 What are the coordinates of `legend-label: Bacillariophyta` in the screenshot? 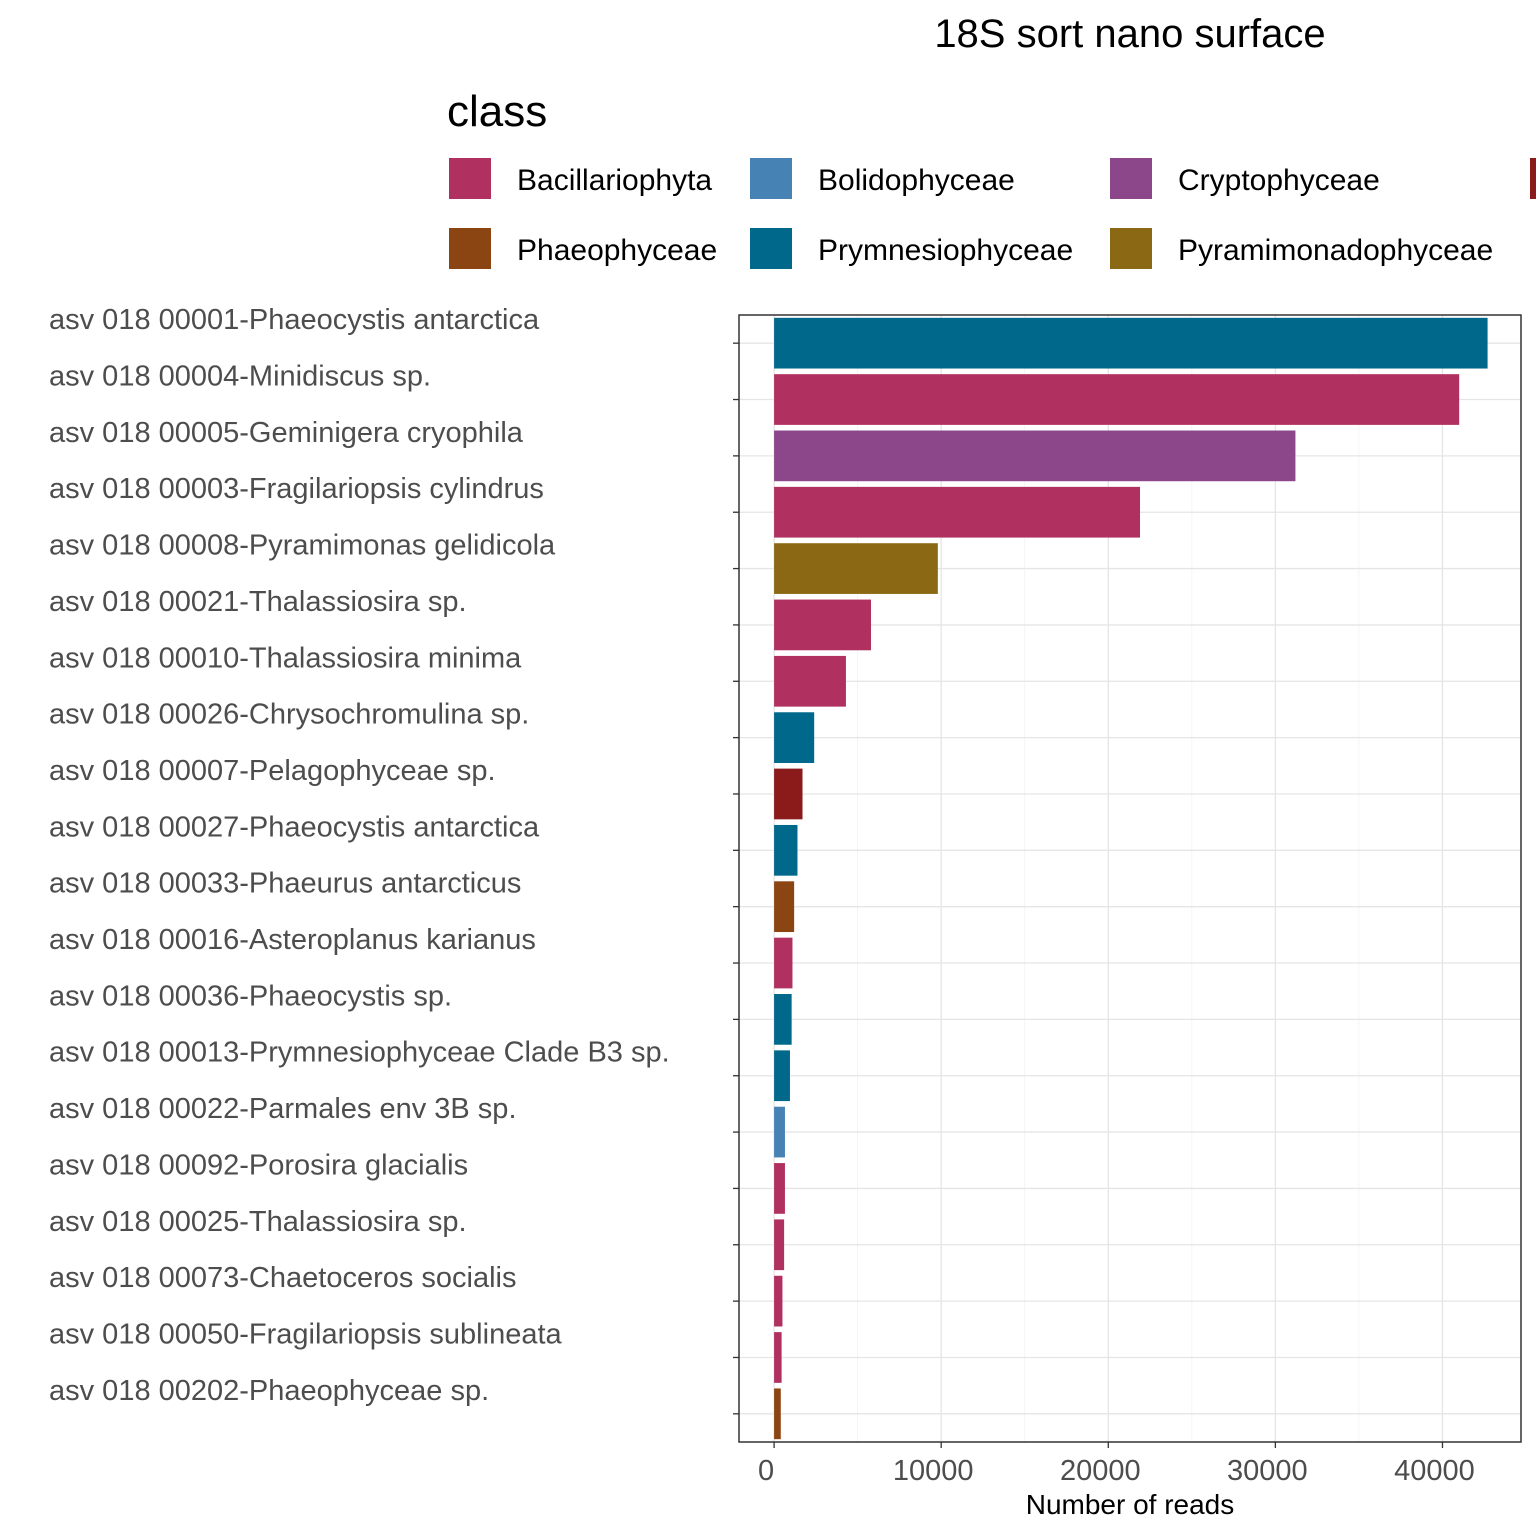 It's located at (614, 180).